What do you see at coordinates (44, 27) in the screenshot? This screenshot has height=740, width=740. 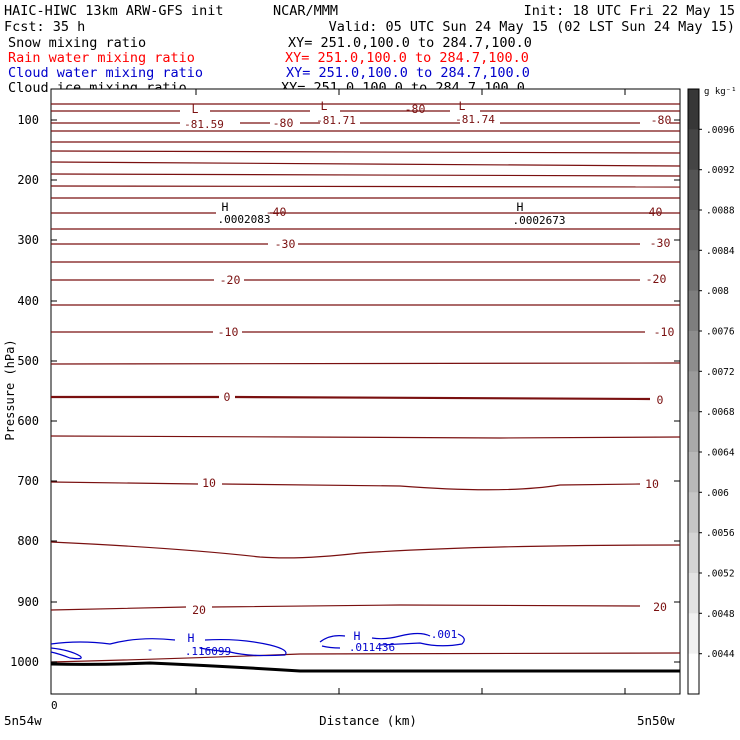 I see `forecast-hour: Fcst: 35 h` at bounding box center [44, 27].